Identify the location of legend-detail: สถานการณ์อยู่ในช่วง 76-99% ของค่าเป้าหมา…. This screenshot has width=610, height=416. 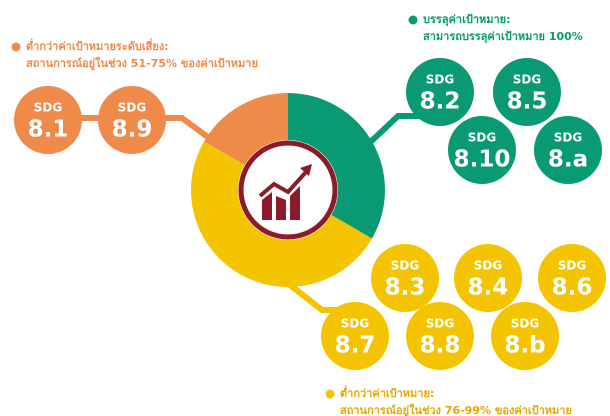
(456, 409).